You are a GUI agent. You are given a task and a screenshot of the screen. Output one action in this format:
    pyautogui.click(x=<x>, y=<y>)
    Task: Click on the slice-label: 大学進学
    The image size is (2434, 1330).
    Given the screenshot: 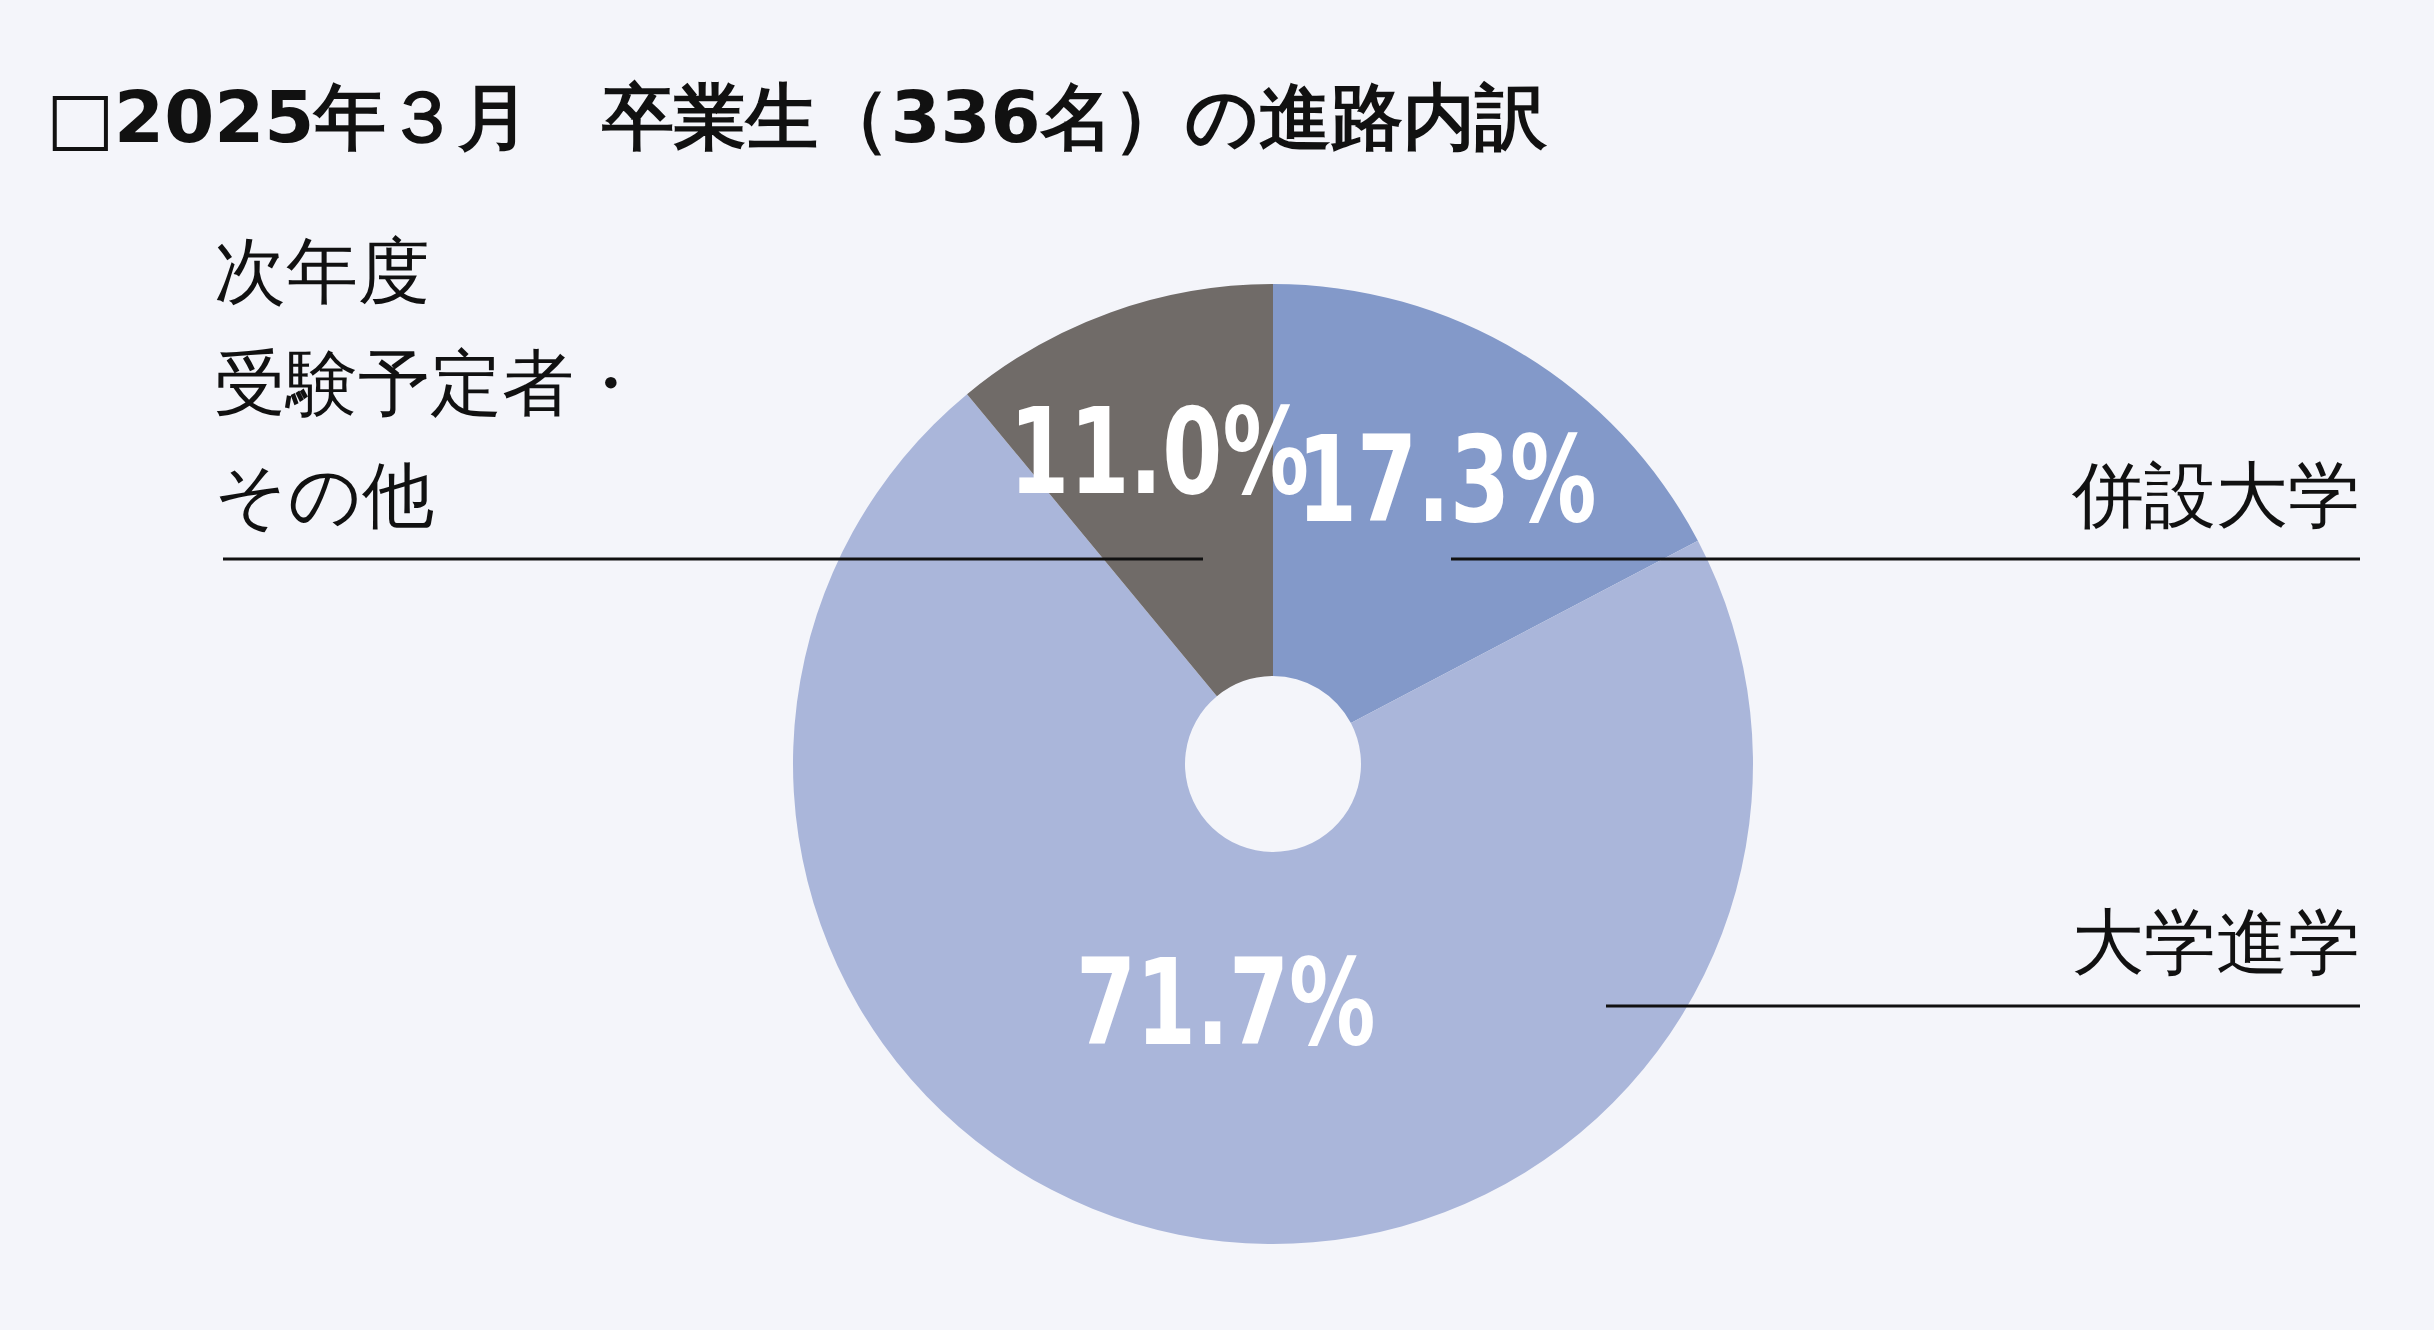 What is the action you would take?
    pyautogui.click(x=2216, y=942)
    